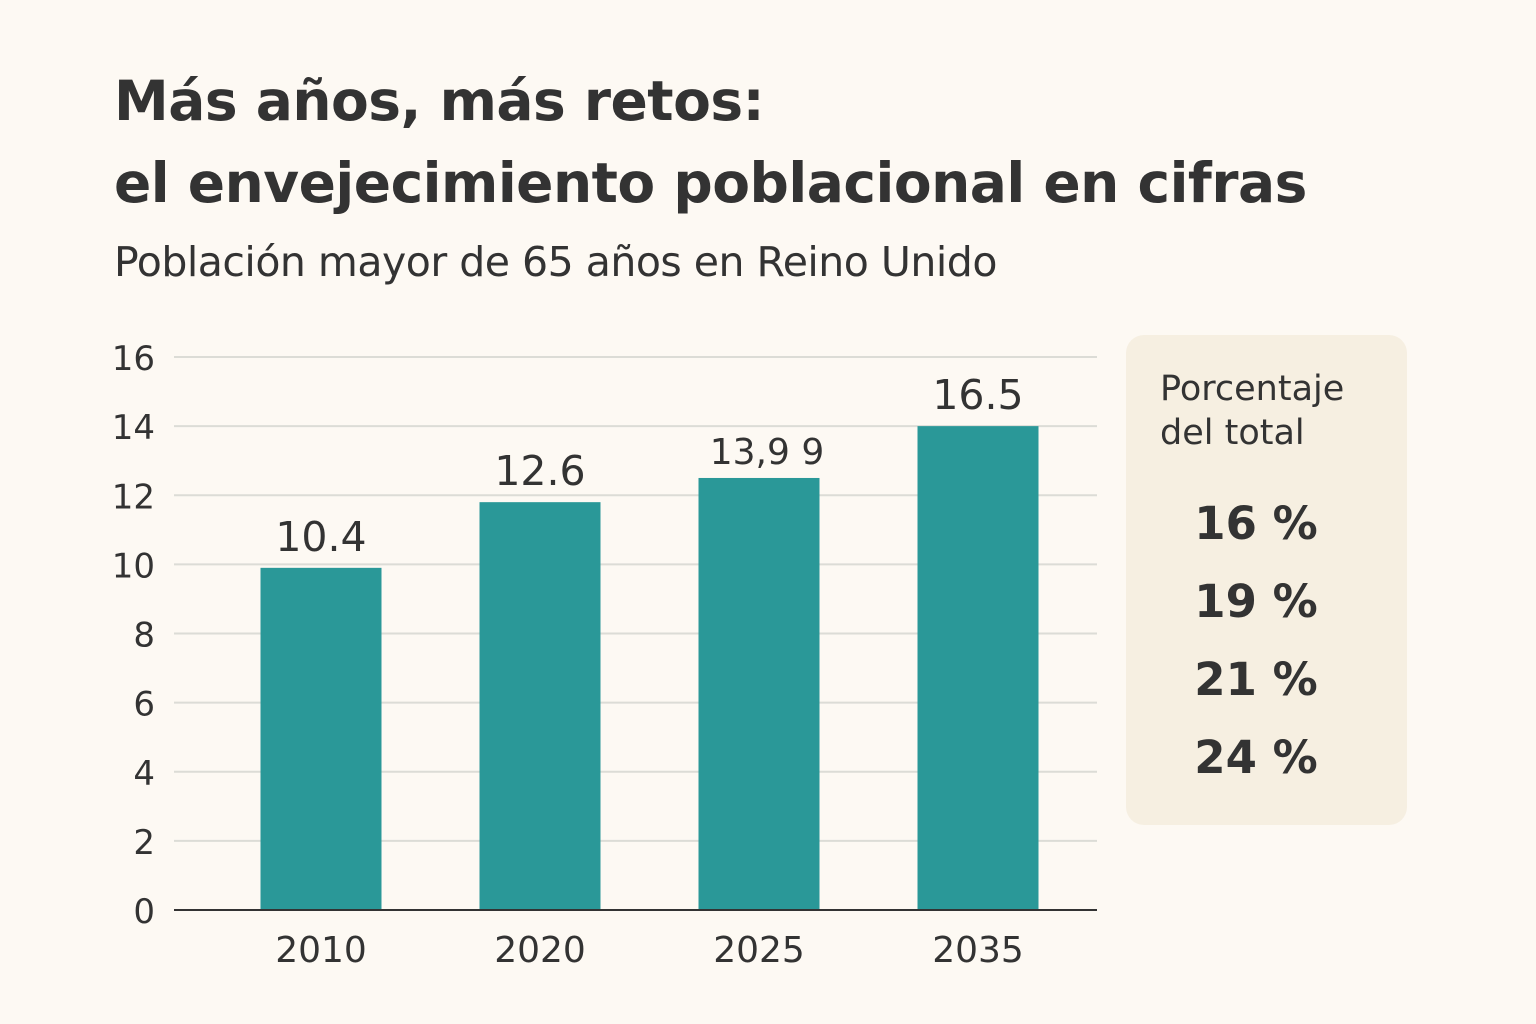 This screenshot has width=1536, height=1024. Describe the element at coordinates (133, 497) in the screenshot. I see `y-tick-label: 12` at that location.